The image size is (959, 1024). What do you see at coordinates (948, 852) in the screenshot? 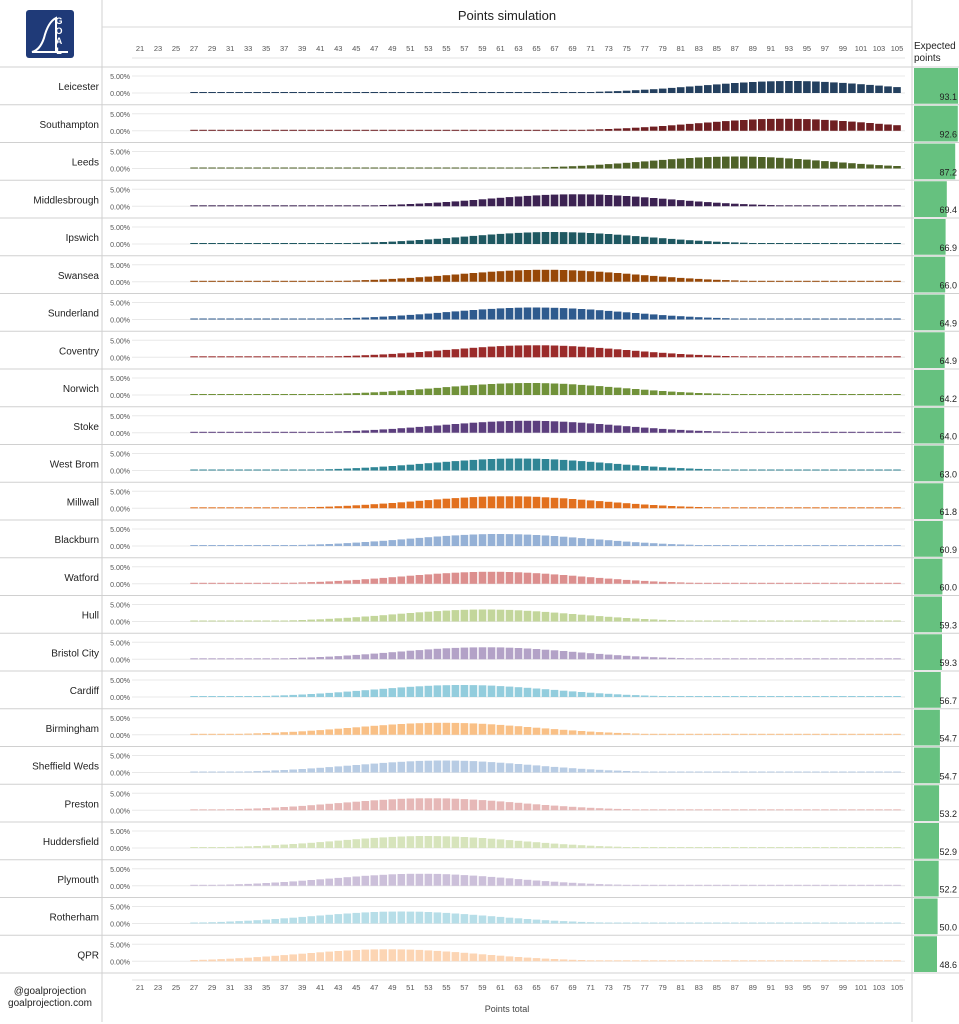
I see `expected-points-value: 52.9` at bounding box center [948, 852].